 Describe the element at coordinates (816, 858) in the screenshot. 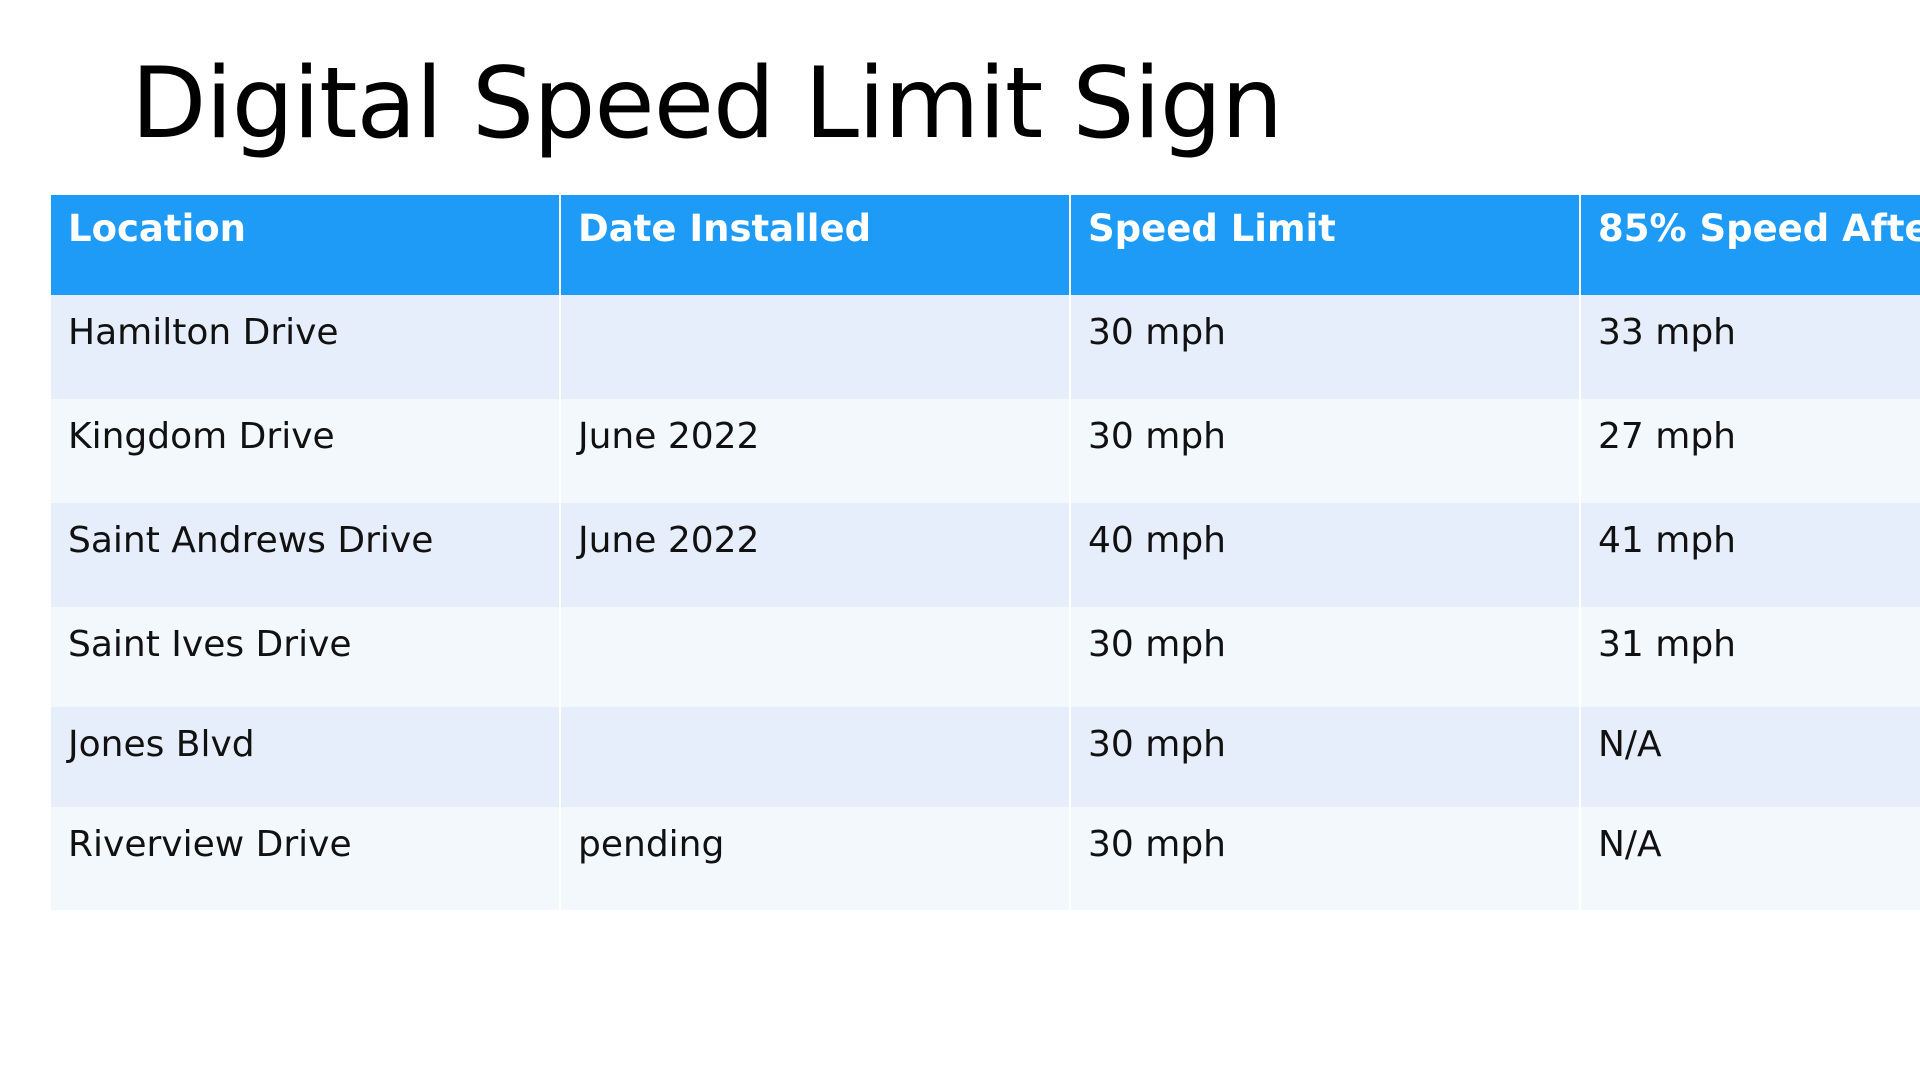

I see `cell-date-installed: pending` at that location.